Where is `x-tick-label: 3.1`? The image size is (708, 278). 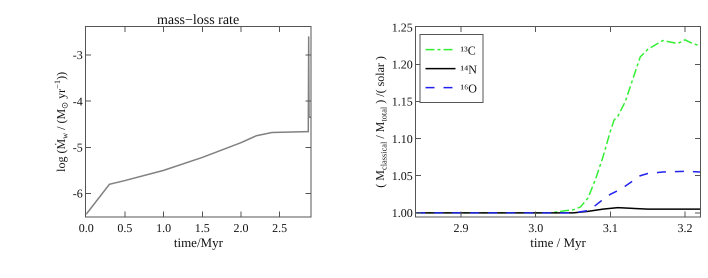 x-tick-label: 3.1 is located at coordinates (610, 227).